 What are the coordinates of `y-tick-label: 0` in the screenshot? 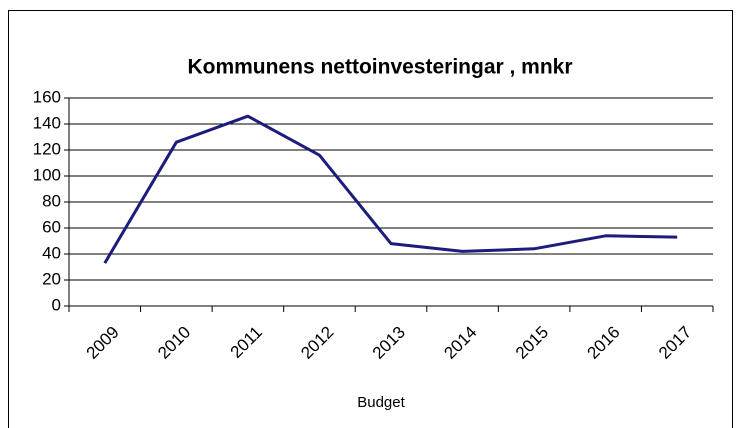 It's located at (56, 304).